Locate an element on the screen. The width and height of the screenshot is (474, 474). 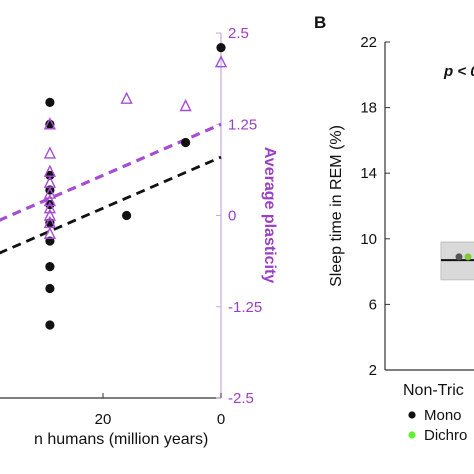
right-y-tick-label: 1.25 is located at coordinates (242, 124).